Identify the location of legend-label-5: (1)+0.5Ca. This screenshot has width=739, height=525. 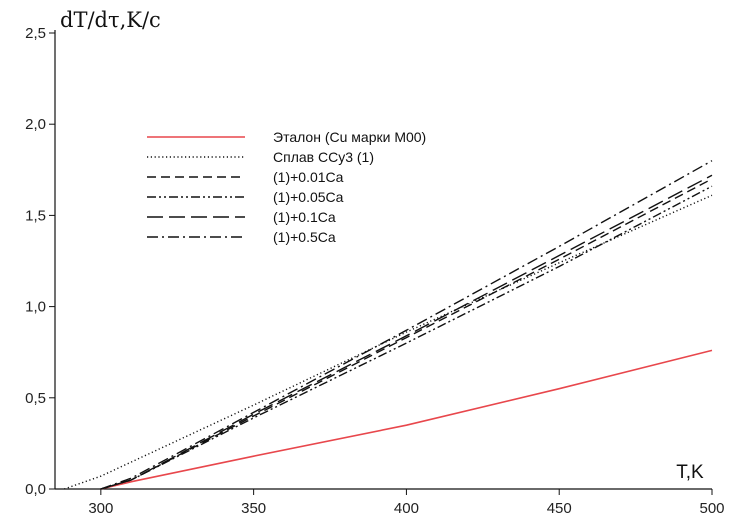
(304, 237).